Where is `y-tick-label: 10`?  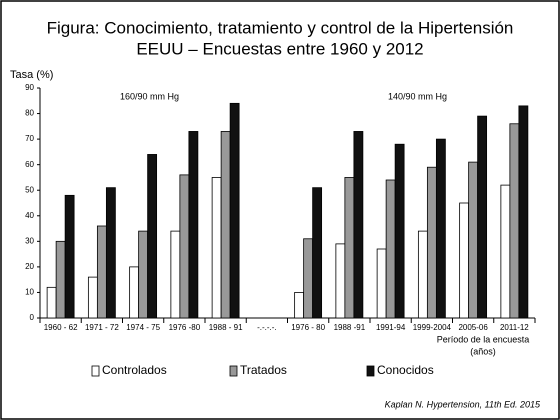 y-tick-label: 10 is located at coordinates (29, 292).